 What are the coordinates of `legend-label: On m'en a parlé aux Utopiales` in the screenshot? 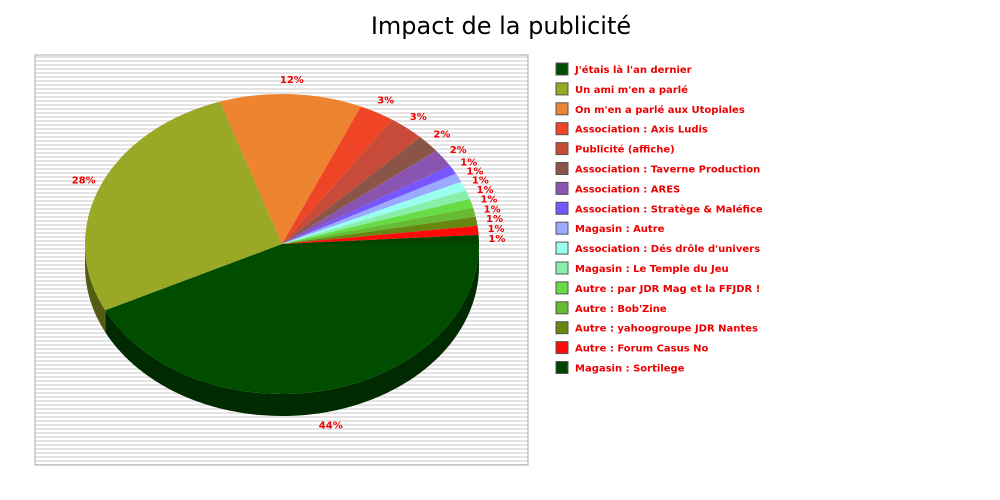 It's located at (660, 110).